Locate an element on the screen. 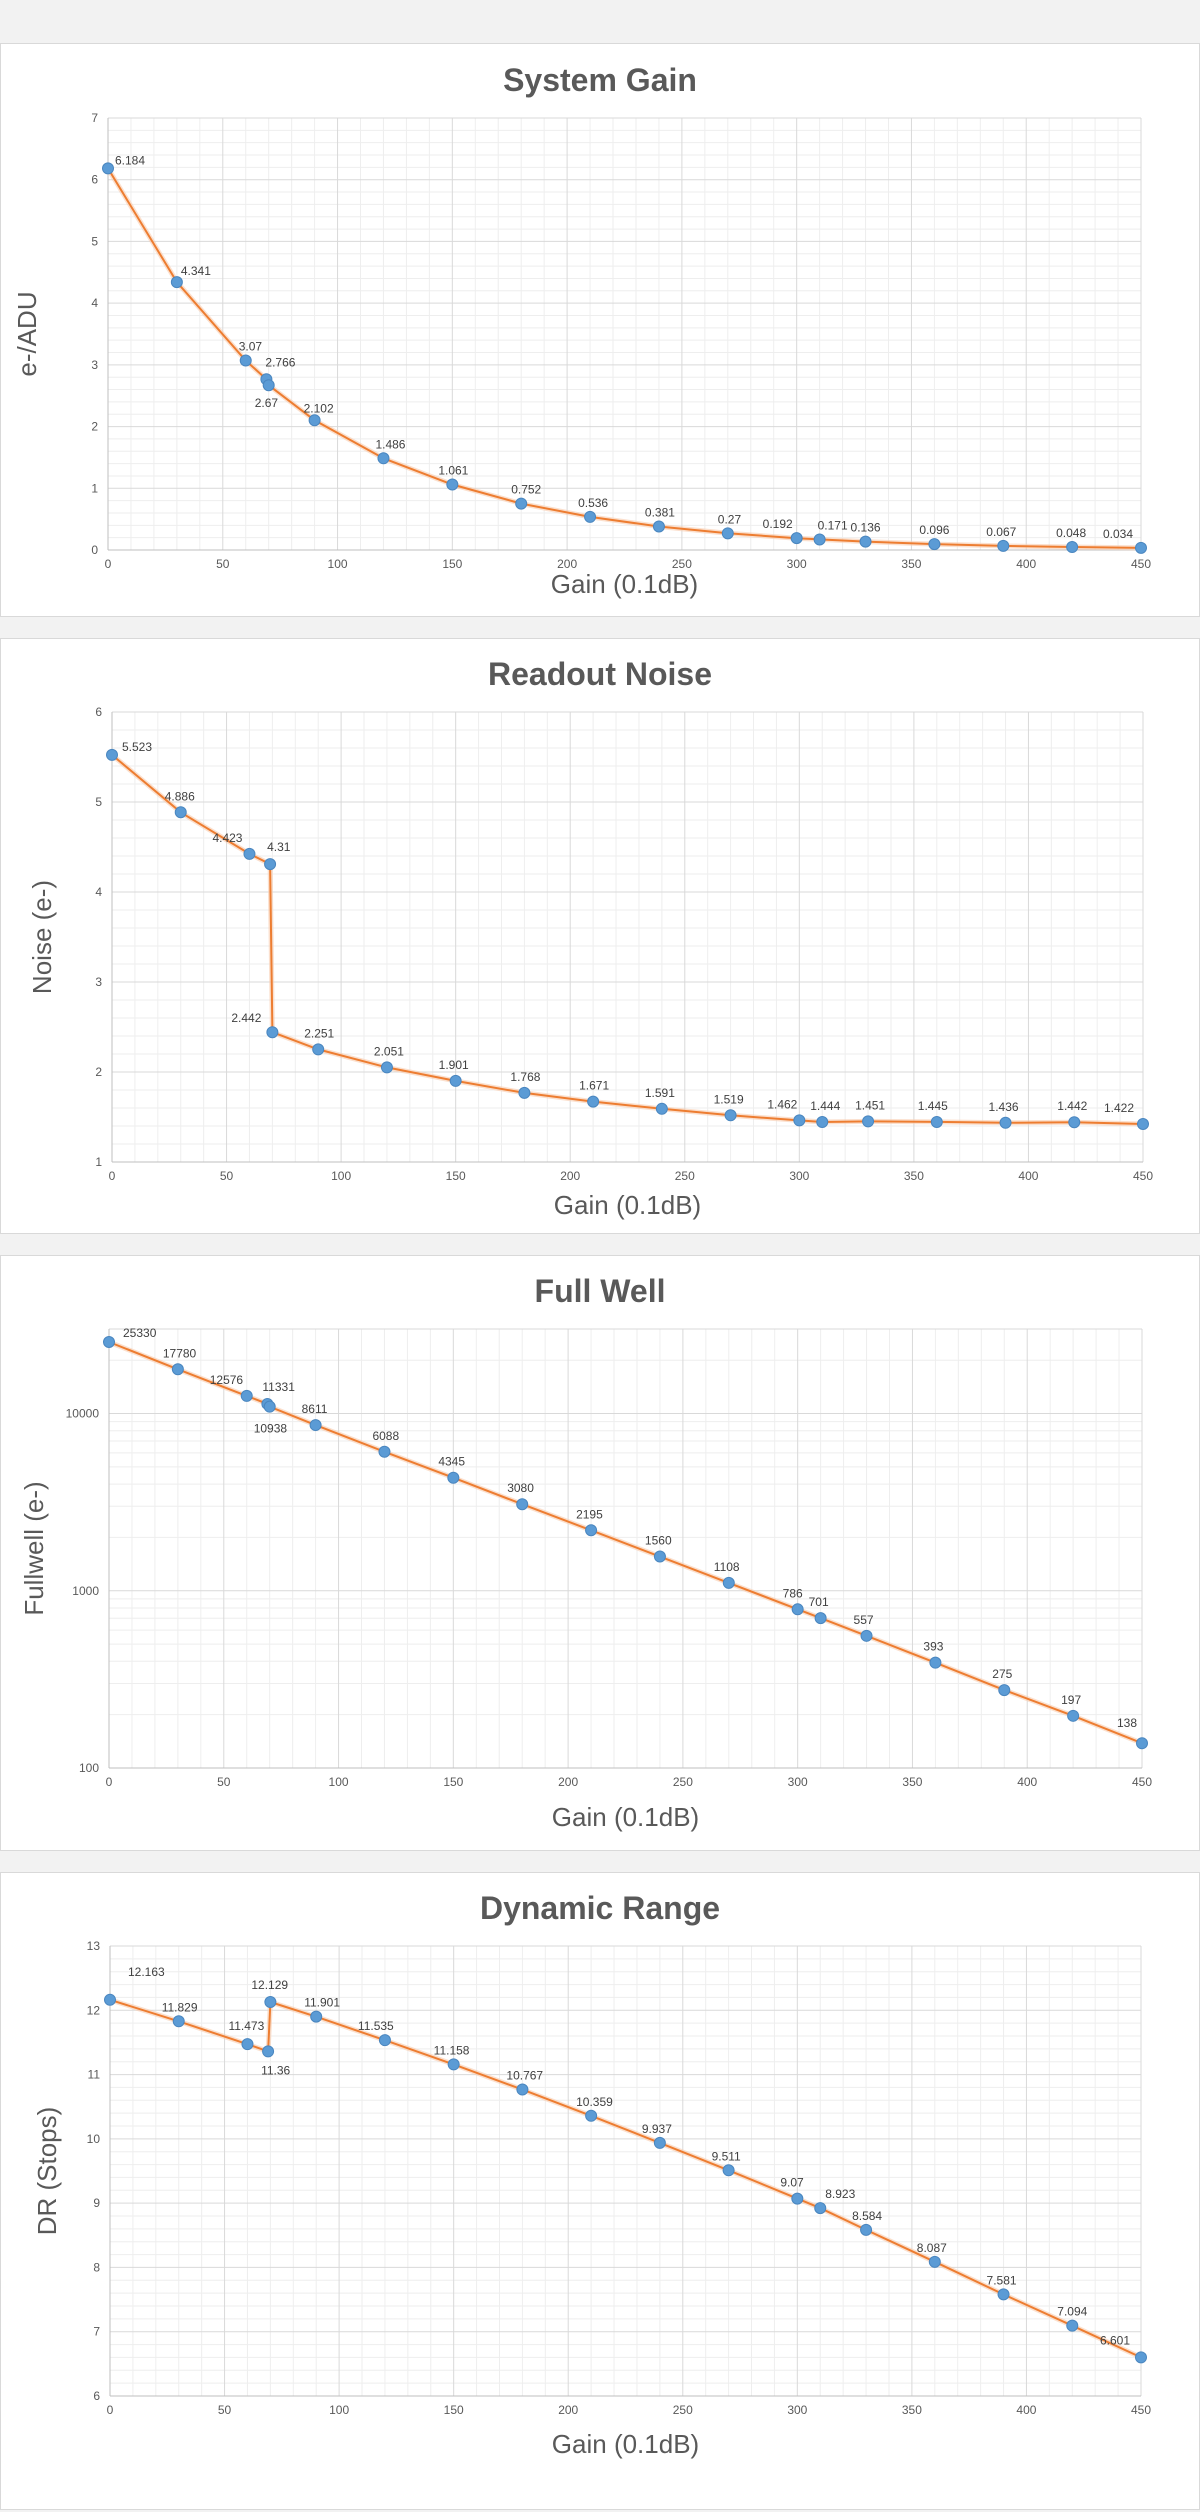 Image resolution: width=1200 pixels, height=2512 pixels. data-label: 11331 is located at coordinates (278, 1387).